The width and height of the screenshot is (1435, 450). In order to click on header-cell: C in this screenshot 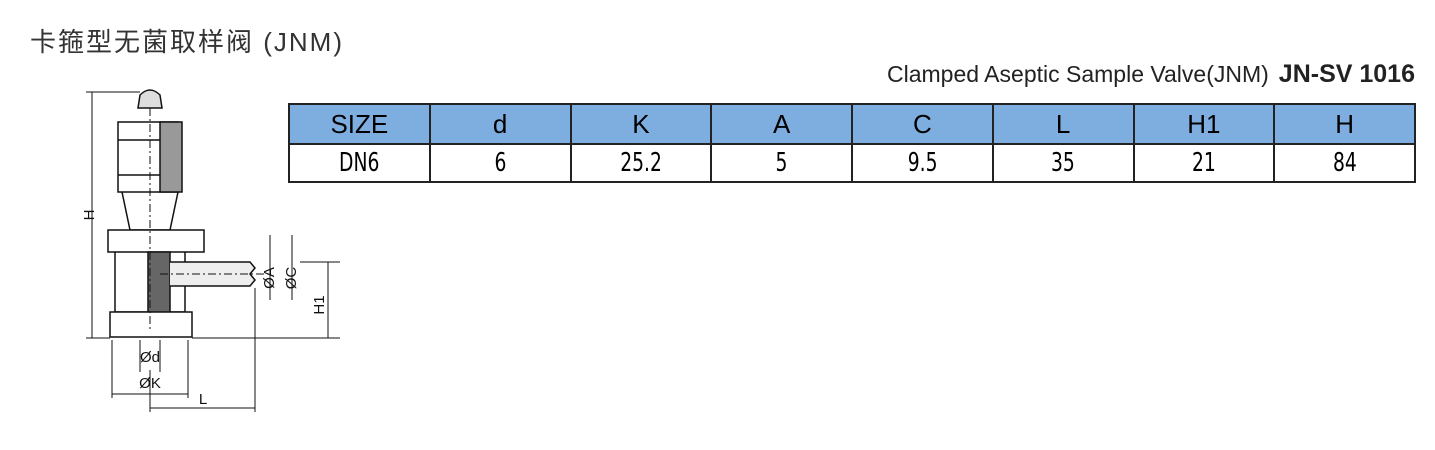, I will do `click(922, 124)`.